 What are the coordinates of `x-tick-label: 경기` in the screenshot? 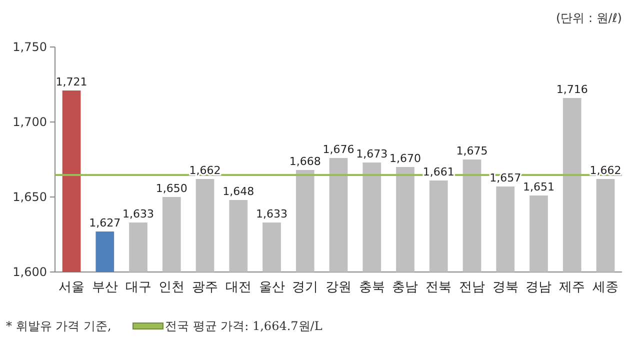 It's located at (305, 287).